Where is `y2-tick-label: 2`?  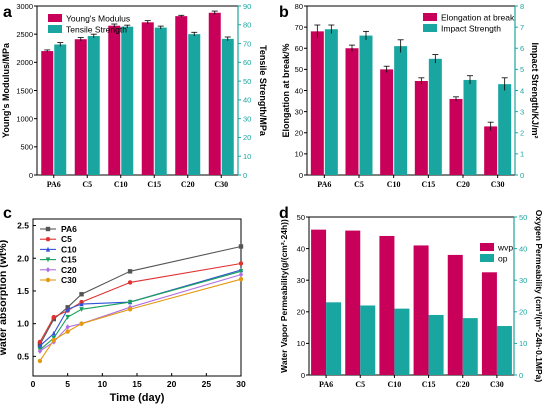
y2-tick-label: 2 is located at coordinates (522, 133).